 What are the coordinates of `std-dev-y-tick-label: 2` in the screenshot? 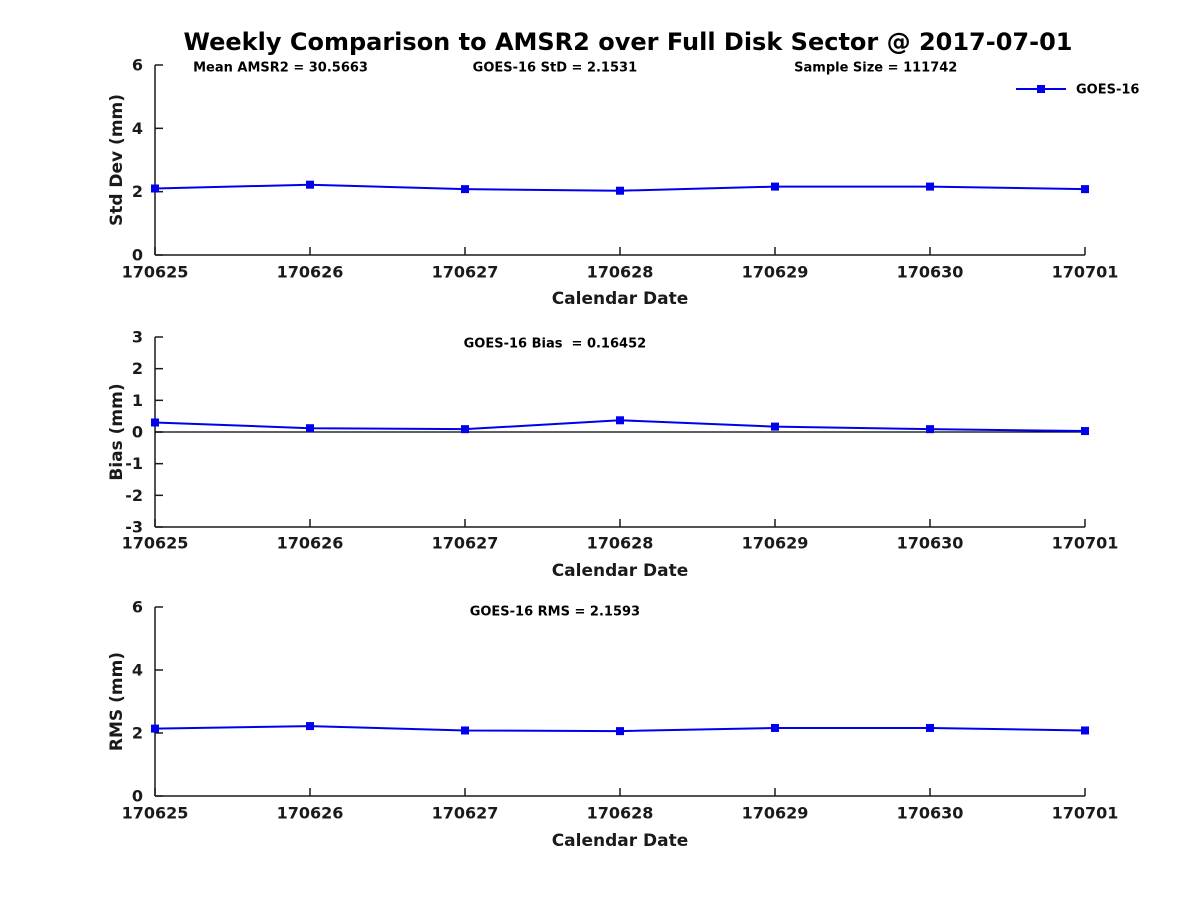 It's located at (137, 191).